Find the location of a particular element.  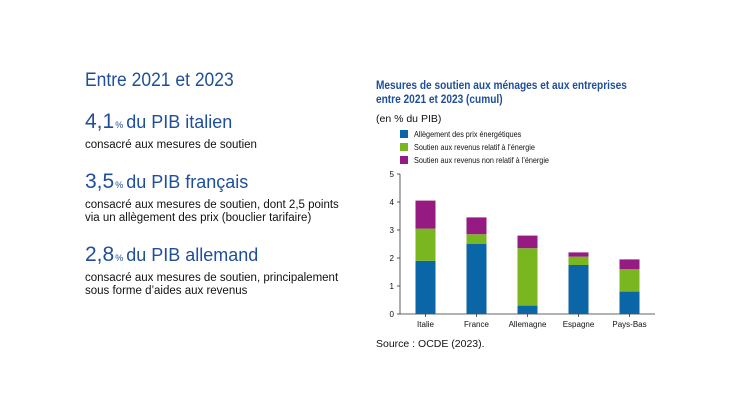

y-tick-label: 3 is located at coordinates (392, 230).